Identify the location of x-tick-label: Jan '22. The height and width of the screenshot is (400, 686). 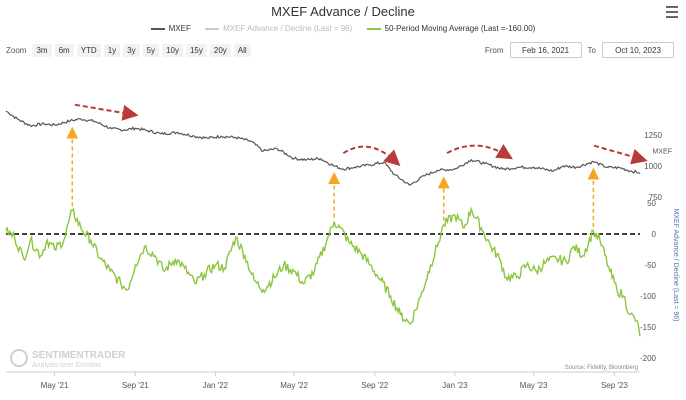
(216, 385).